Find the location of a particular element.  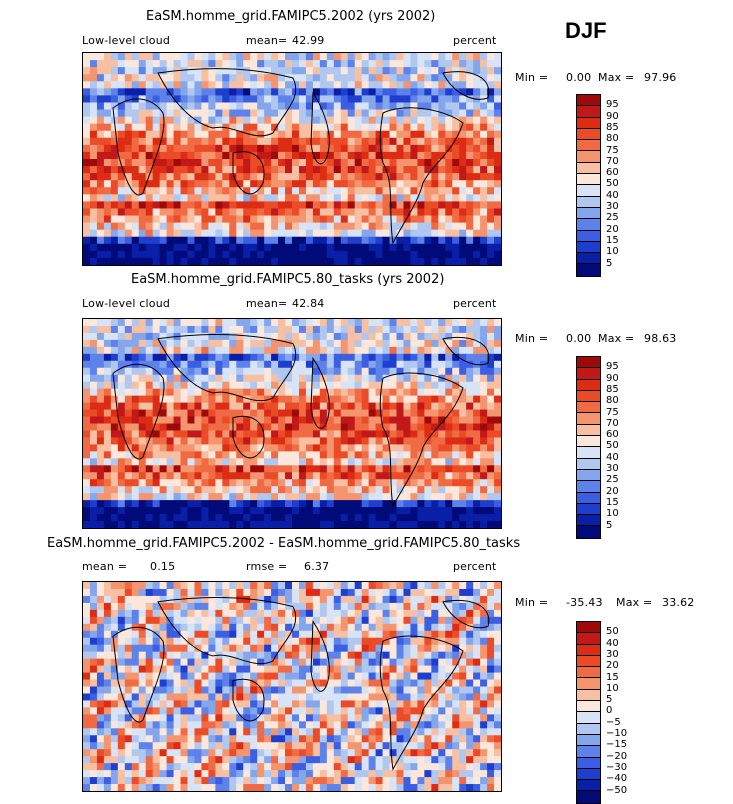

panel1-max-value: 97.96 is located at coordinates (660, 77).